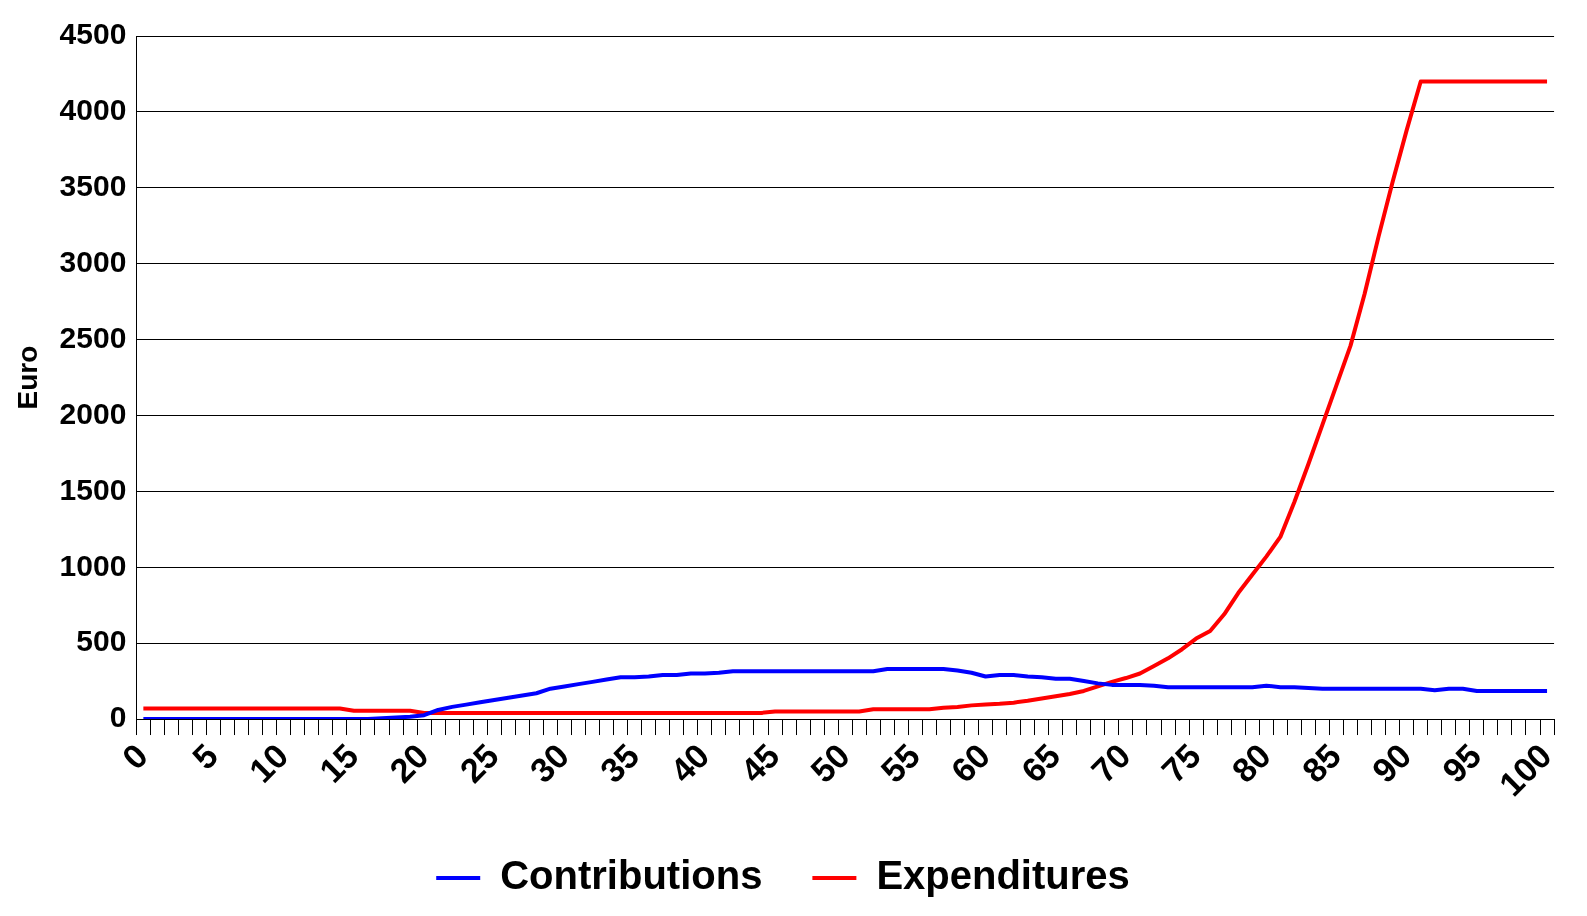 The image size is (1587, 916). What do you see at coordinates (479, 763) in the screenshot?
I see `x-tick-label: 25` at bounding box center [479, 763].